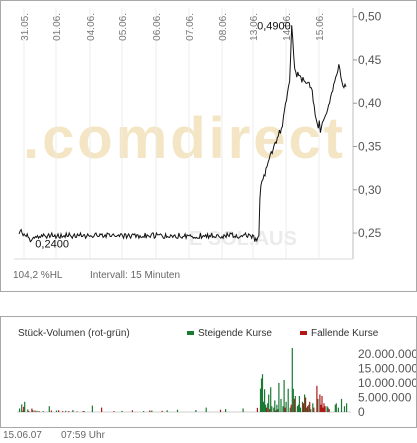 The width and height of the screenshot is (417, 443). What do you see at coordinates (387, 368) in the screenshot?
I see `volume-y-tick-label: 15.000.000` at bounding box center [387, 368].